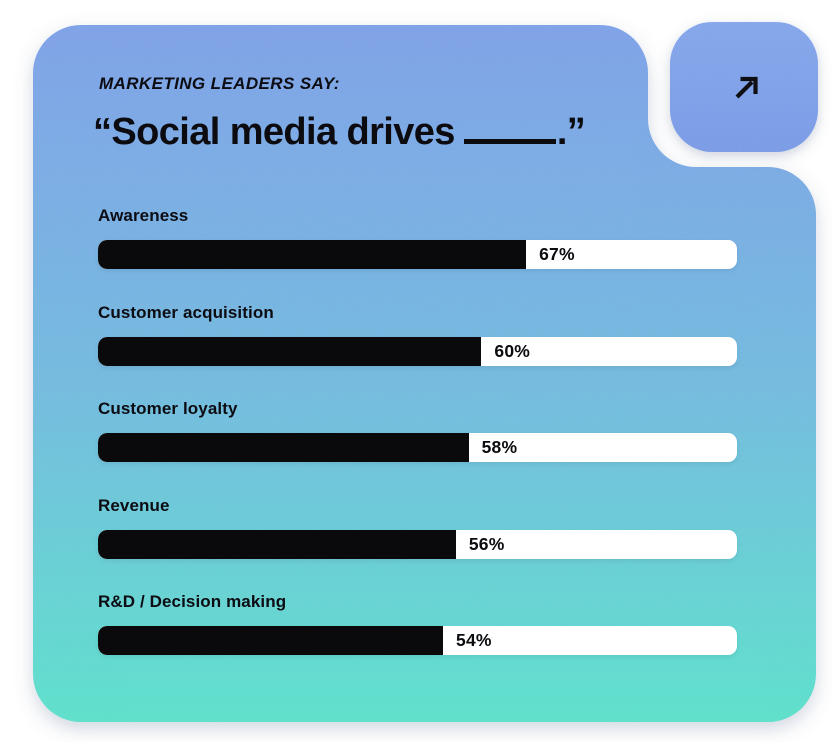 The image size is (832, 742). Describe the element at coordinates (417, 527) in the screenshot. I see `chart-row: Revenue 56%` at that location.